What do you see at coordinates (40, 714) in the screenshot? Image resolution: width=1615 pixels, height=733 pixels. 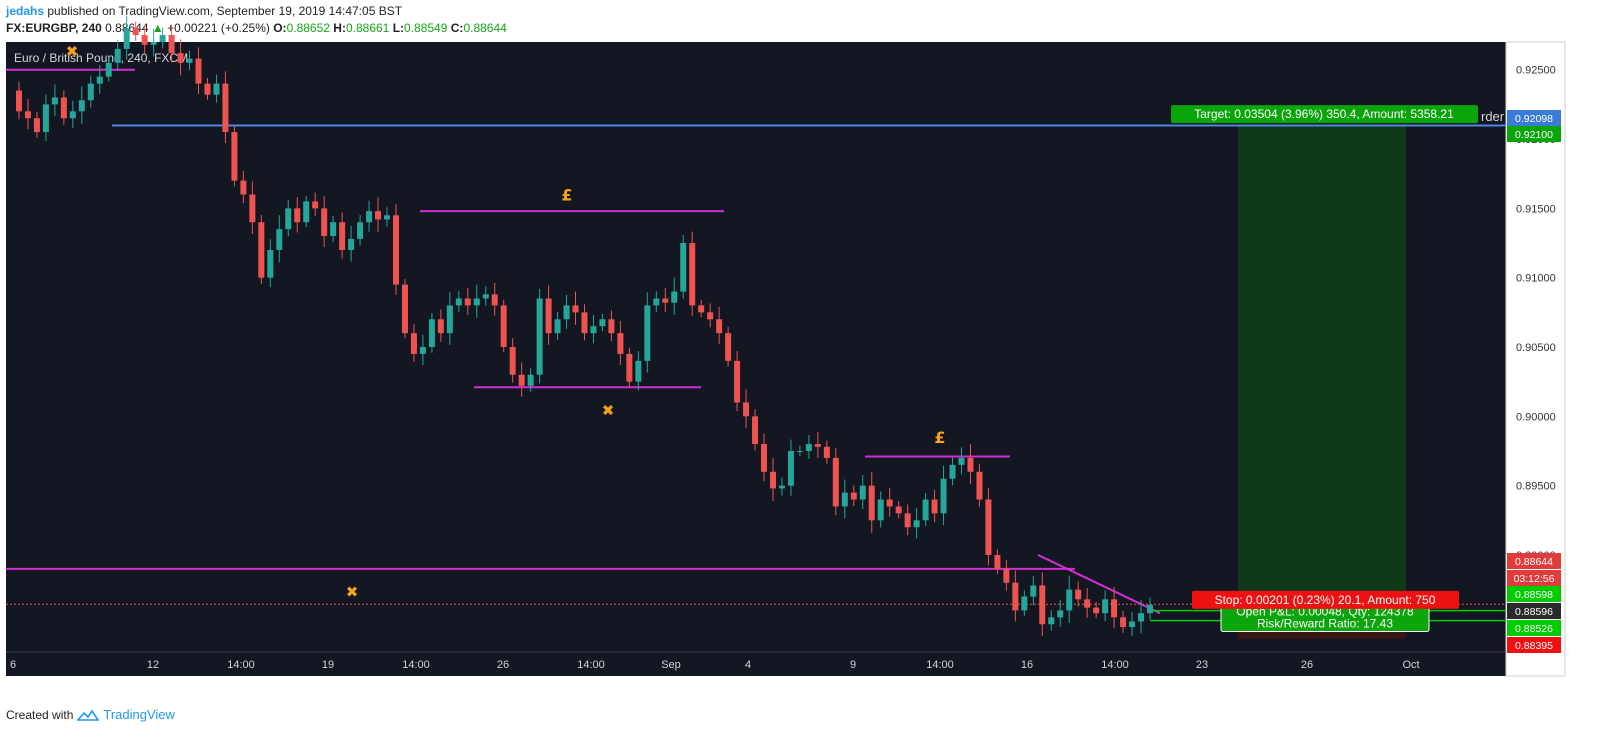 I see `created-with-text: Created with` at bounding box center [40, 714].